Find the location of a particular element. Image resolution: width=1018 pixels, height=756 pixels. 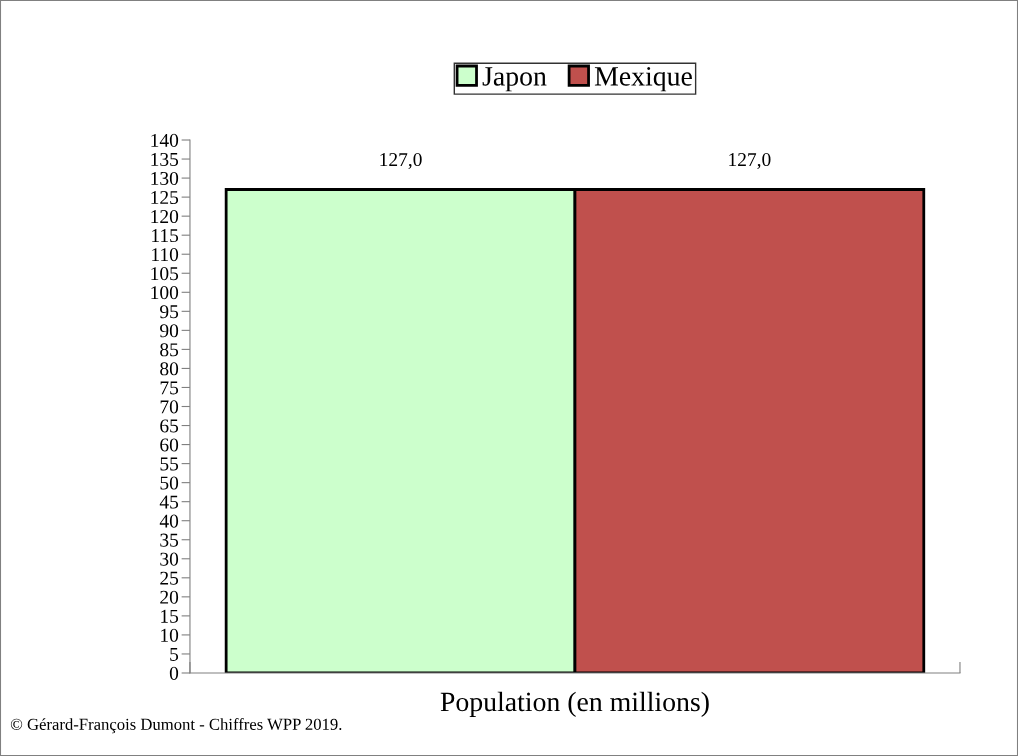

y-tick-label: 95 is located at coordinates (169, 312).